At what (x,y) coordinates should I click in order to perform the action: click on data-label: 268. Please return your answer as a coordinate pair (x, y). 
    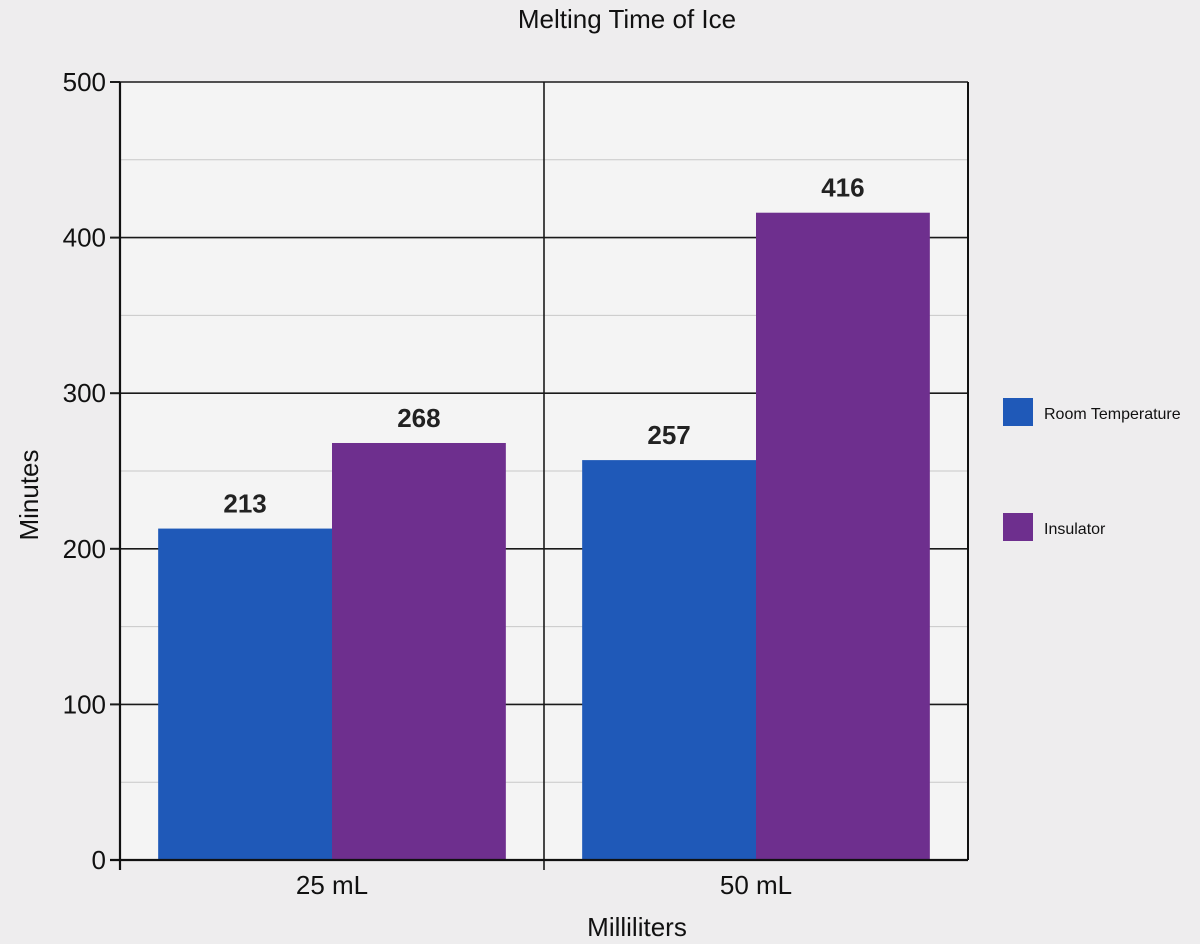
    Looking at the image, I should click on (418, 418).